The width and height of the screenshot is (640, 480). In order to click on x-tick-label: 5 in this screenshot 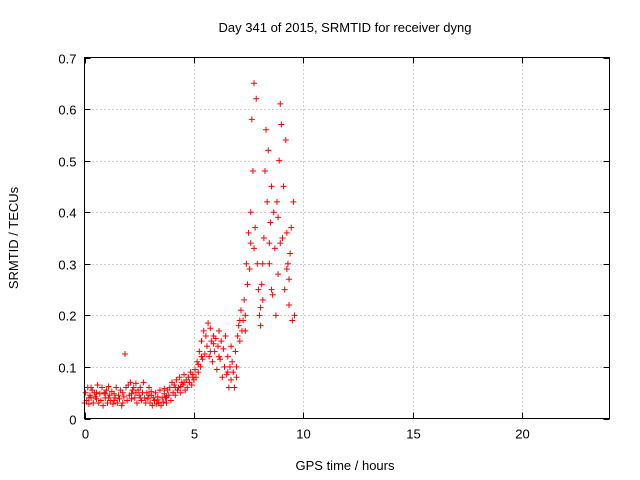, I will do `click(194, 434)`.